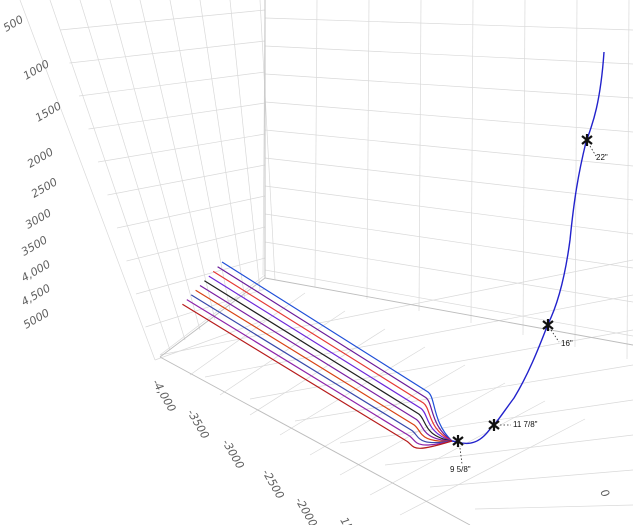 This screenshot has height=525, width=633. I want to click on z-tick-label: 500, so click(13, 24).